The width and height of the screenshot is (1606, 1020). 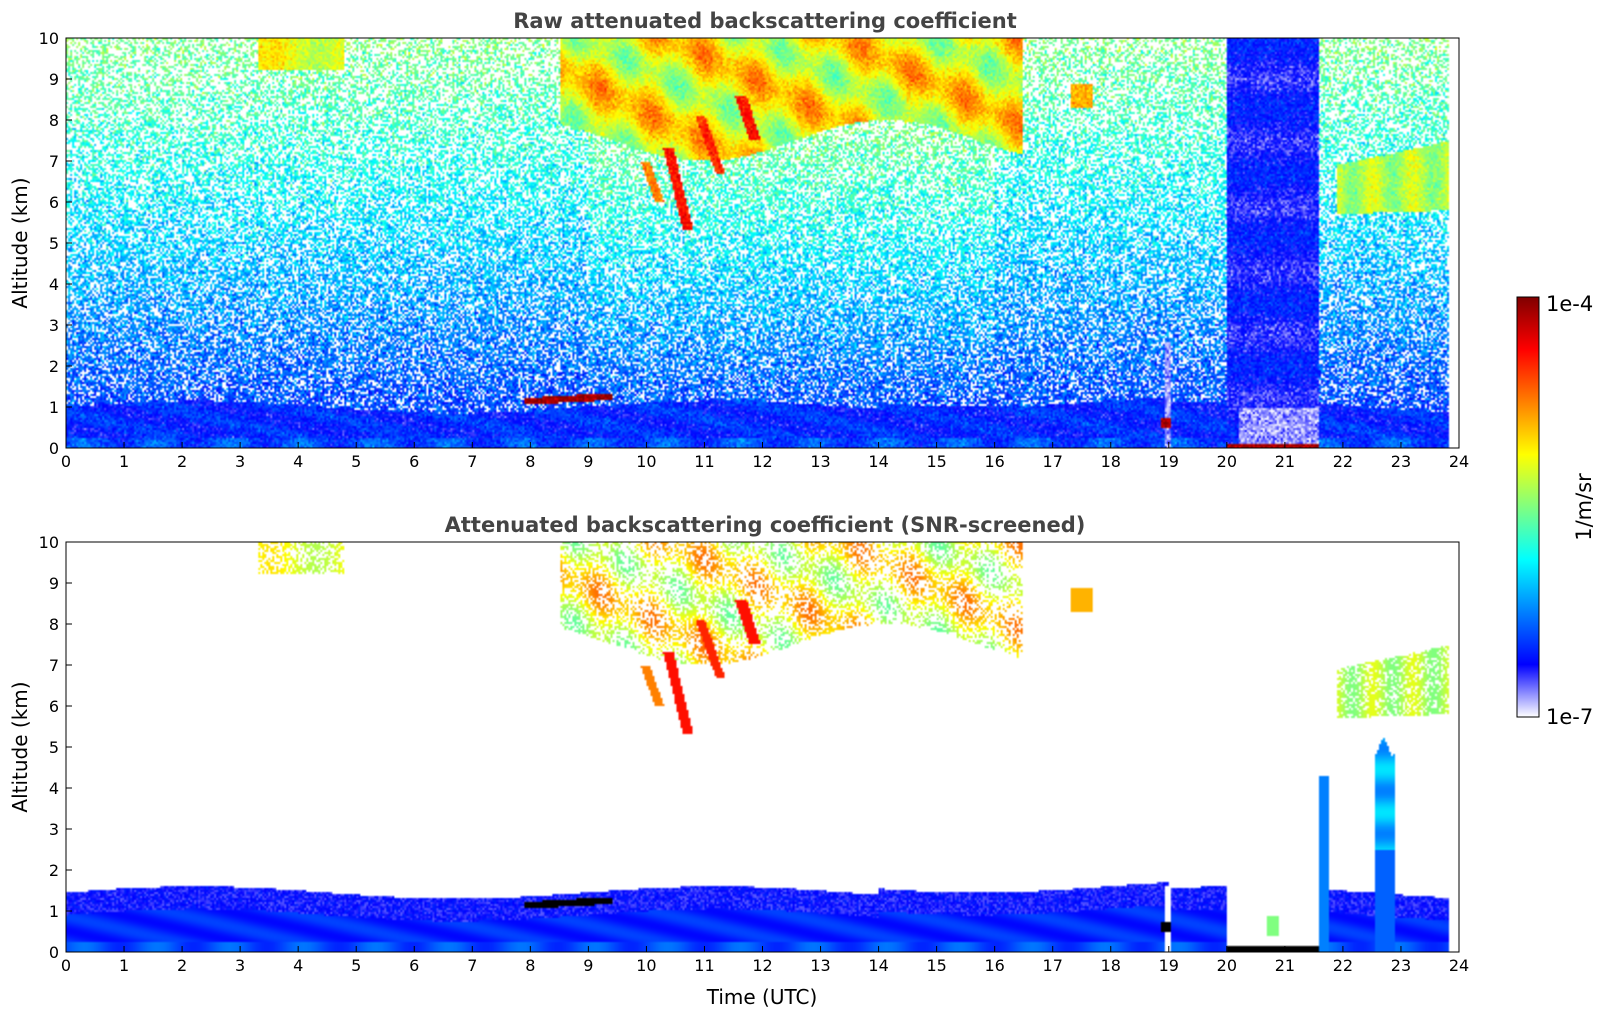 What do you see at coordinates (1584, 507) in the screenshot?
I see `colorbar-units-label: 1/m/sr` at bounding box center [1584, 507].